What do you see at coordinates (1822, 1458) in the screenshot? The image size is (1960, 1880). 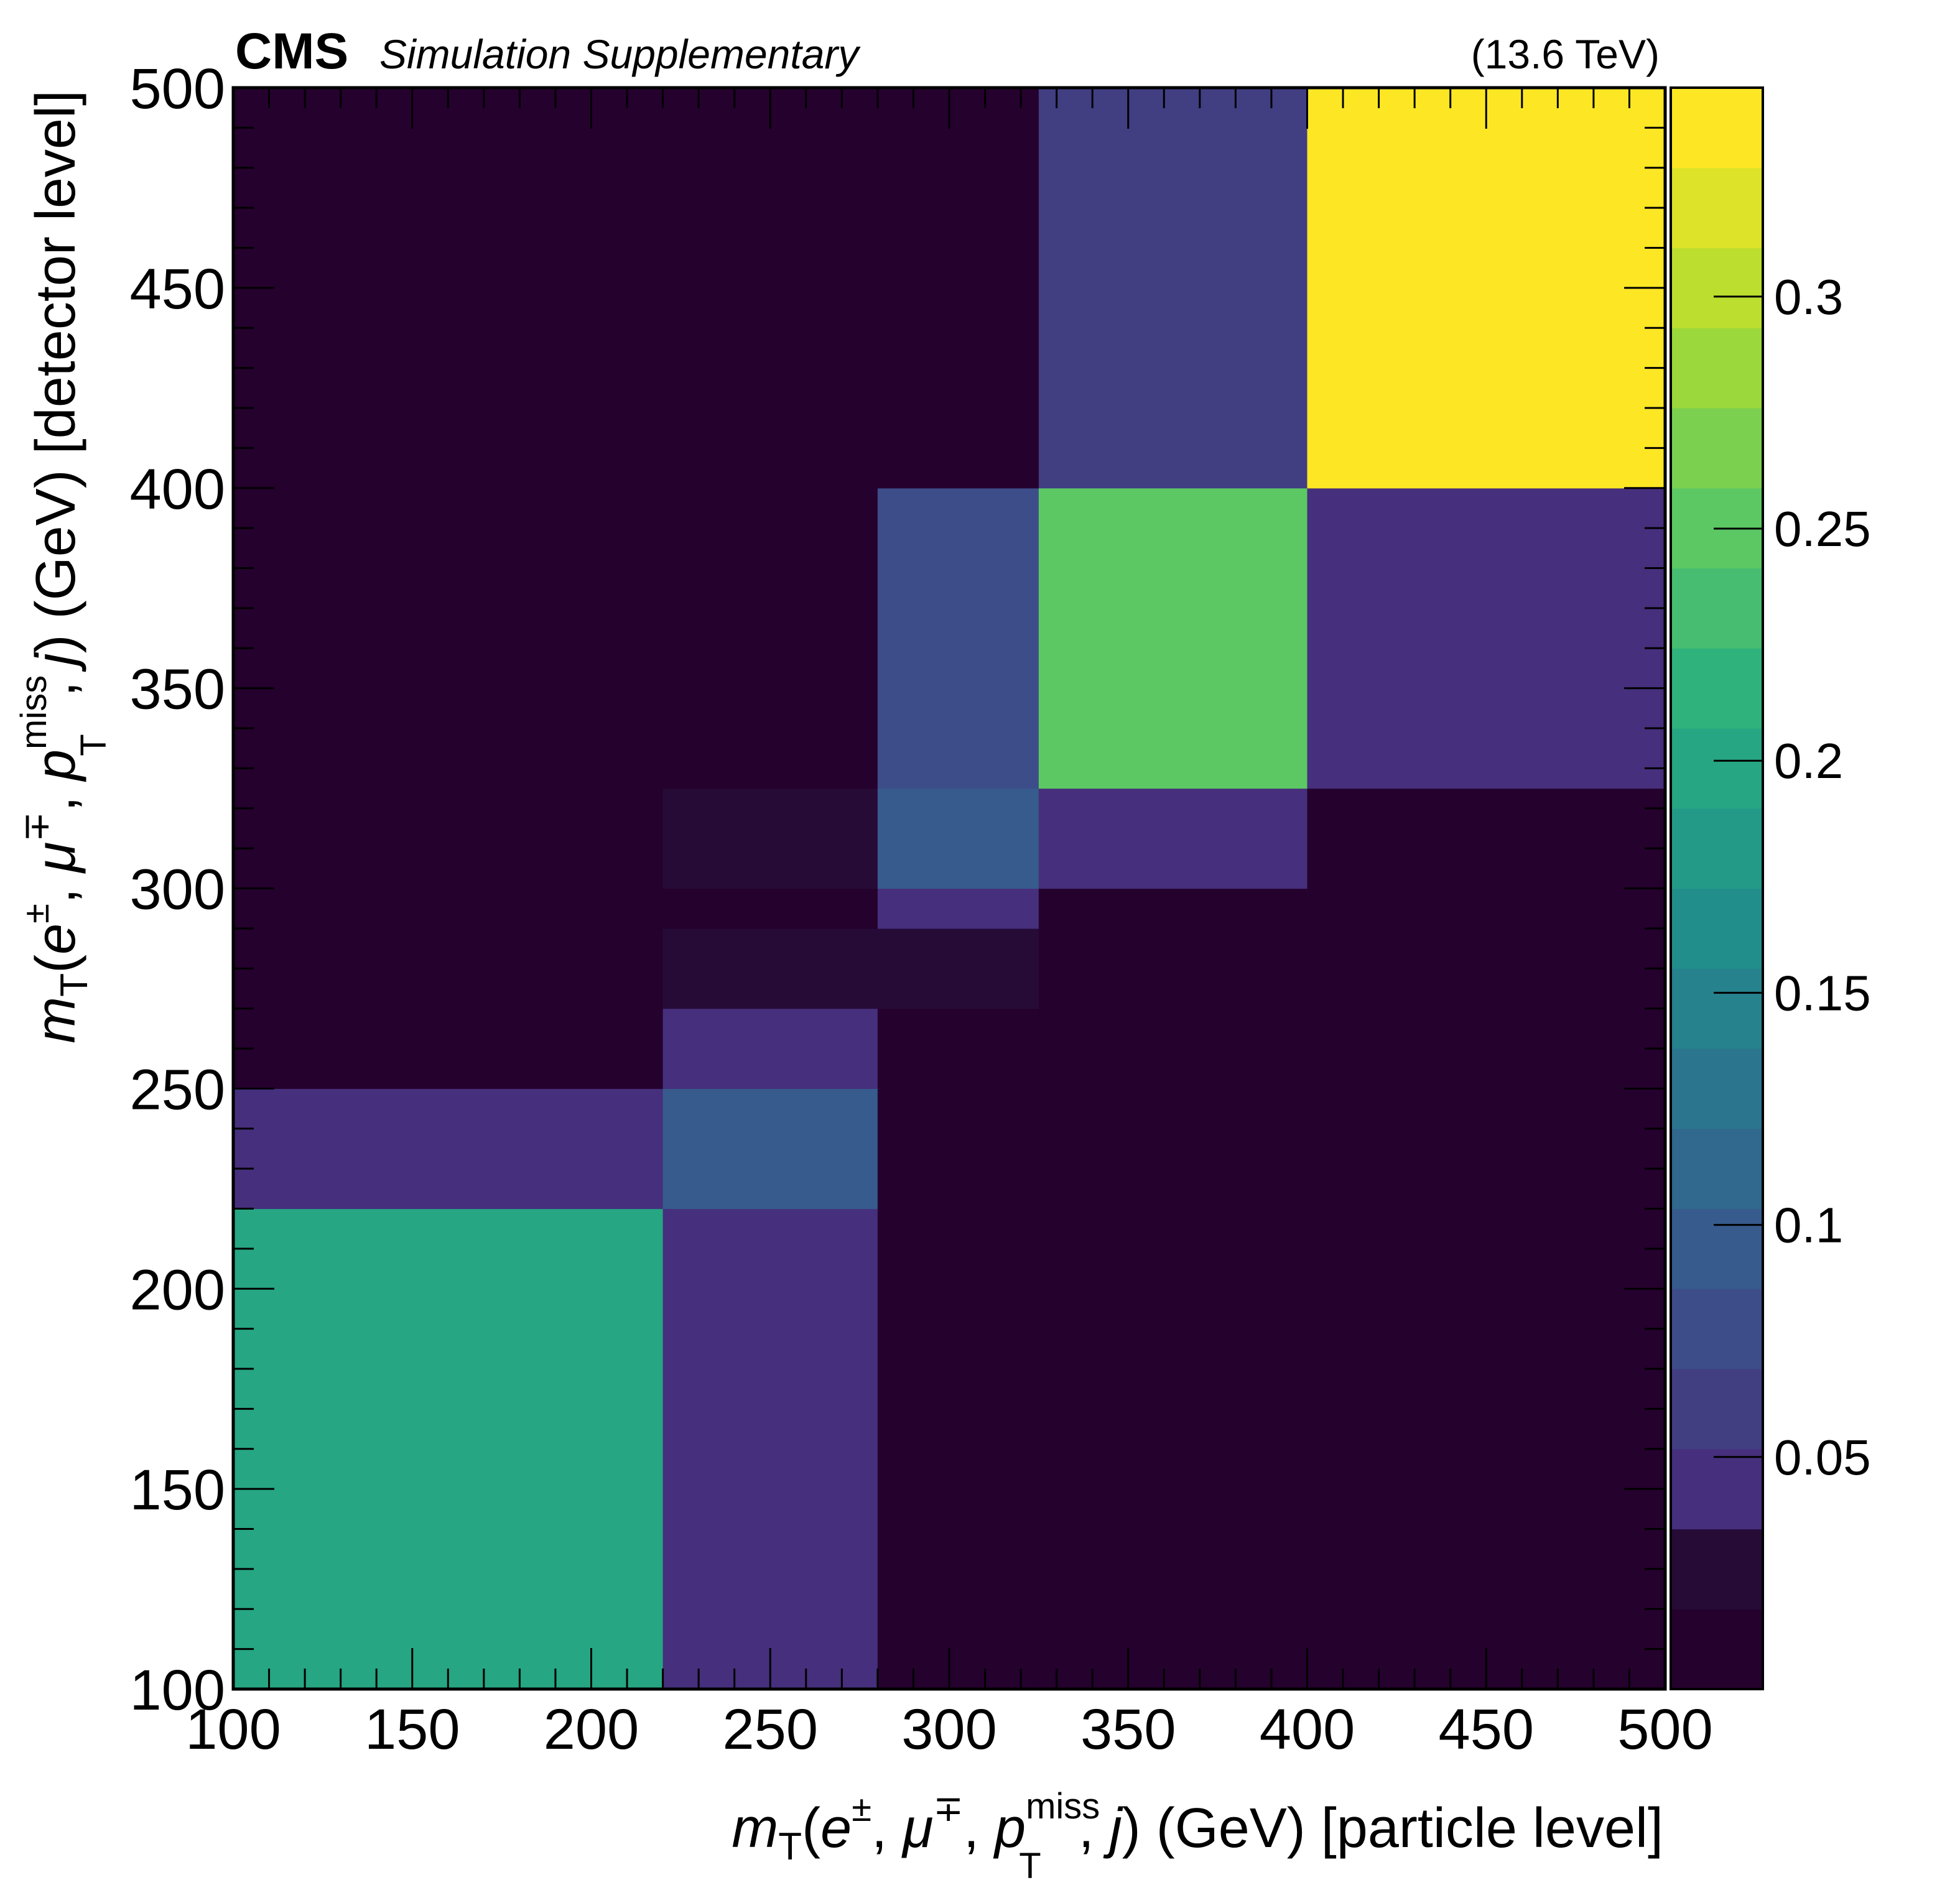 I see `z-tick-label-0: 0.05` at bounding box center [1822, 1458].